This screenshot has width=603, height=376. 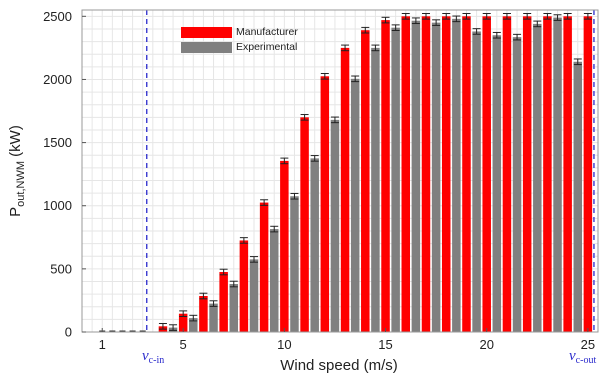 I want to click on x-tick-label: 10, so click(x=284, y=344).